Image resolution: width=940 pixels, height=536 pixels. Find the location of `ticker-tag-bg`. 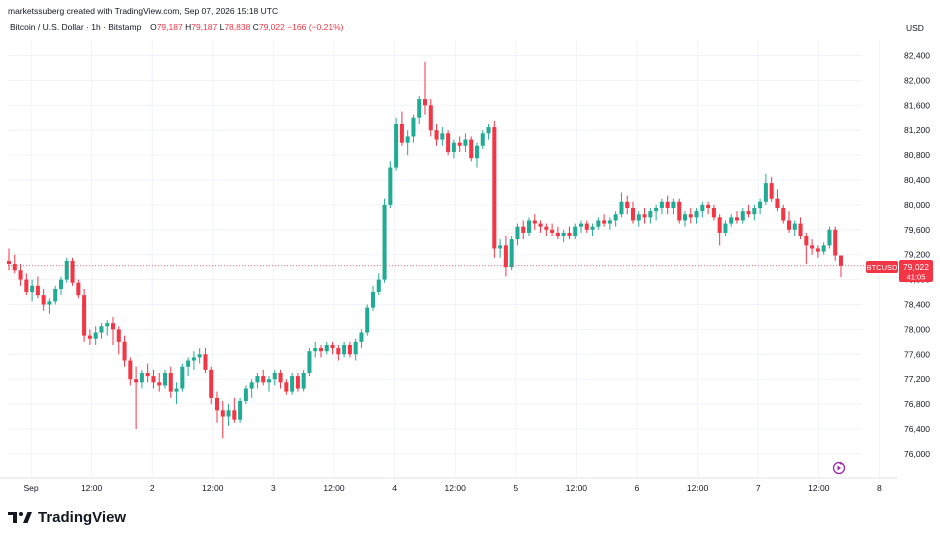

ticker-tag-bg is located at coordinates (882, 267).